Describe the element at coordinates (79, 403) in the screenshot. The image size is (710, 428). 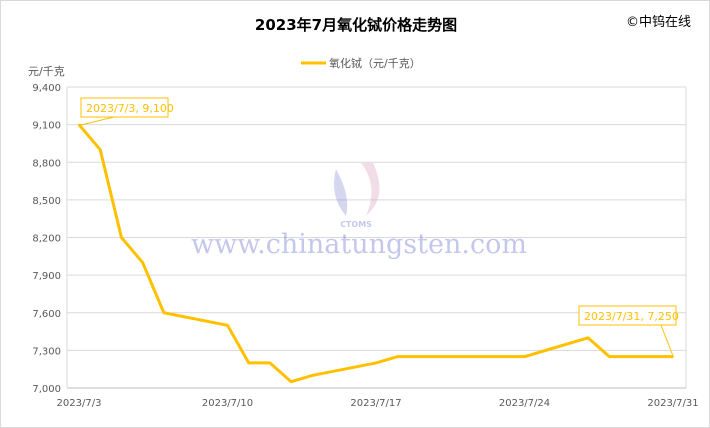
I see `x-tick-label: 2023/7/3` at that location.